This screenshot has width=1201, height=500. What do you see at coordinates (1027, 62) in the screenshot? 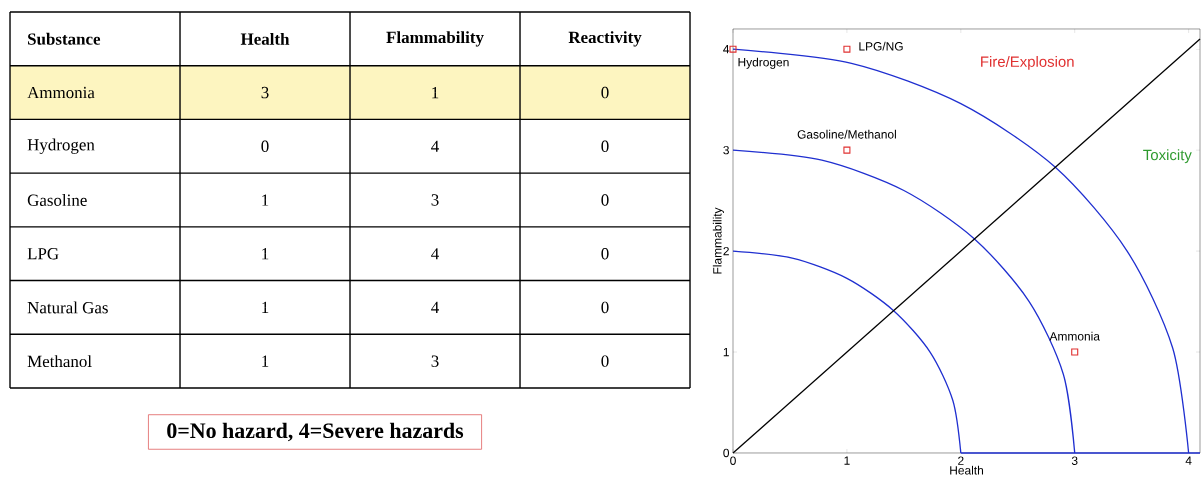
I see `annotation: Fire/Explosion` at bounding box center [1027, 62].